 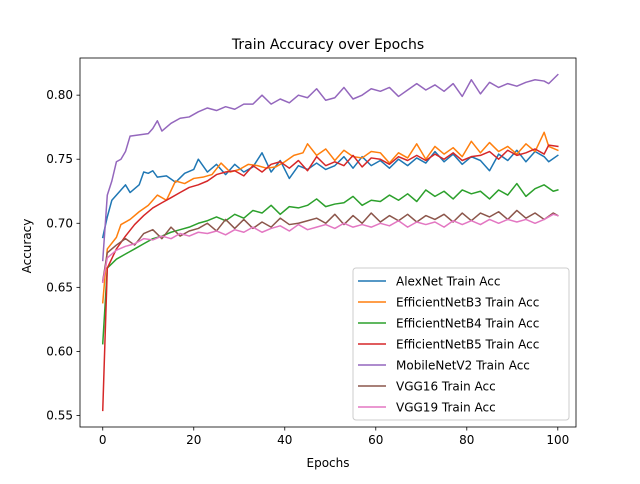 I want to click on x-tick-label: 0, so click(x=103, y=440).